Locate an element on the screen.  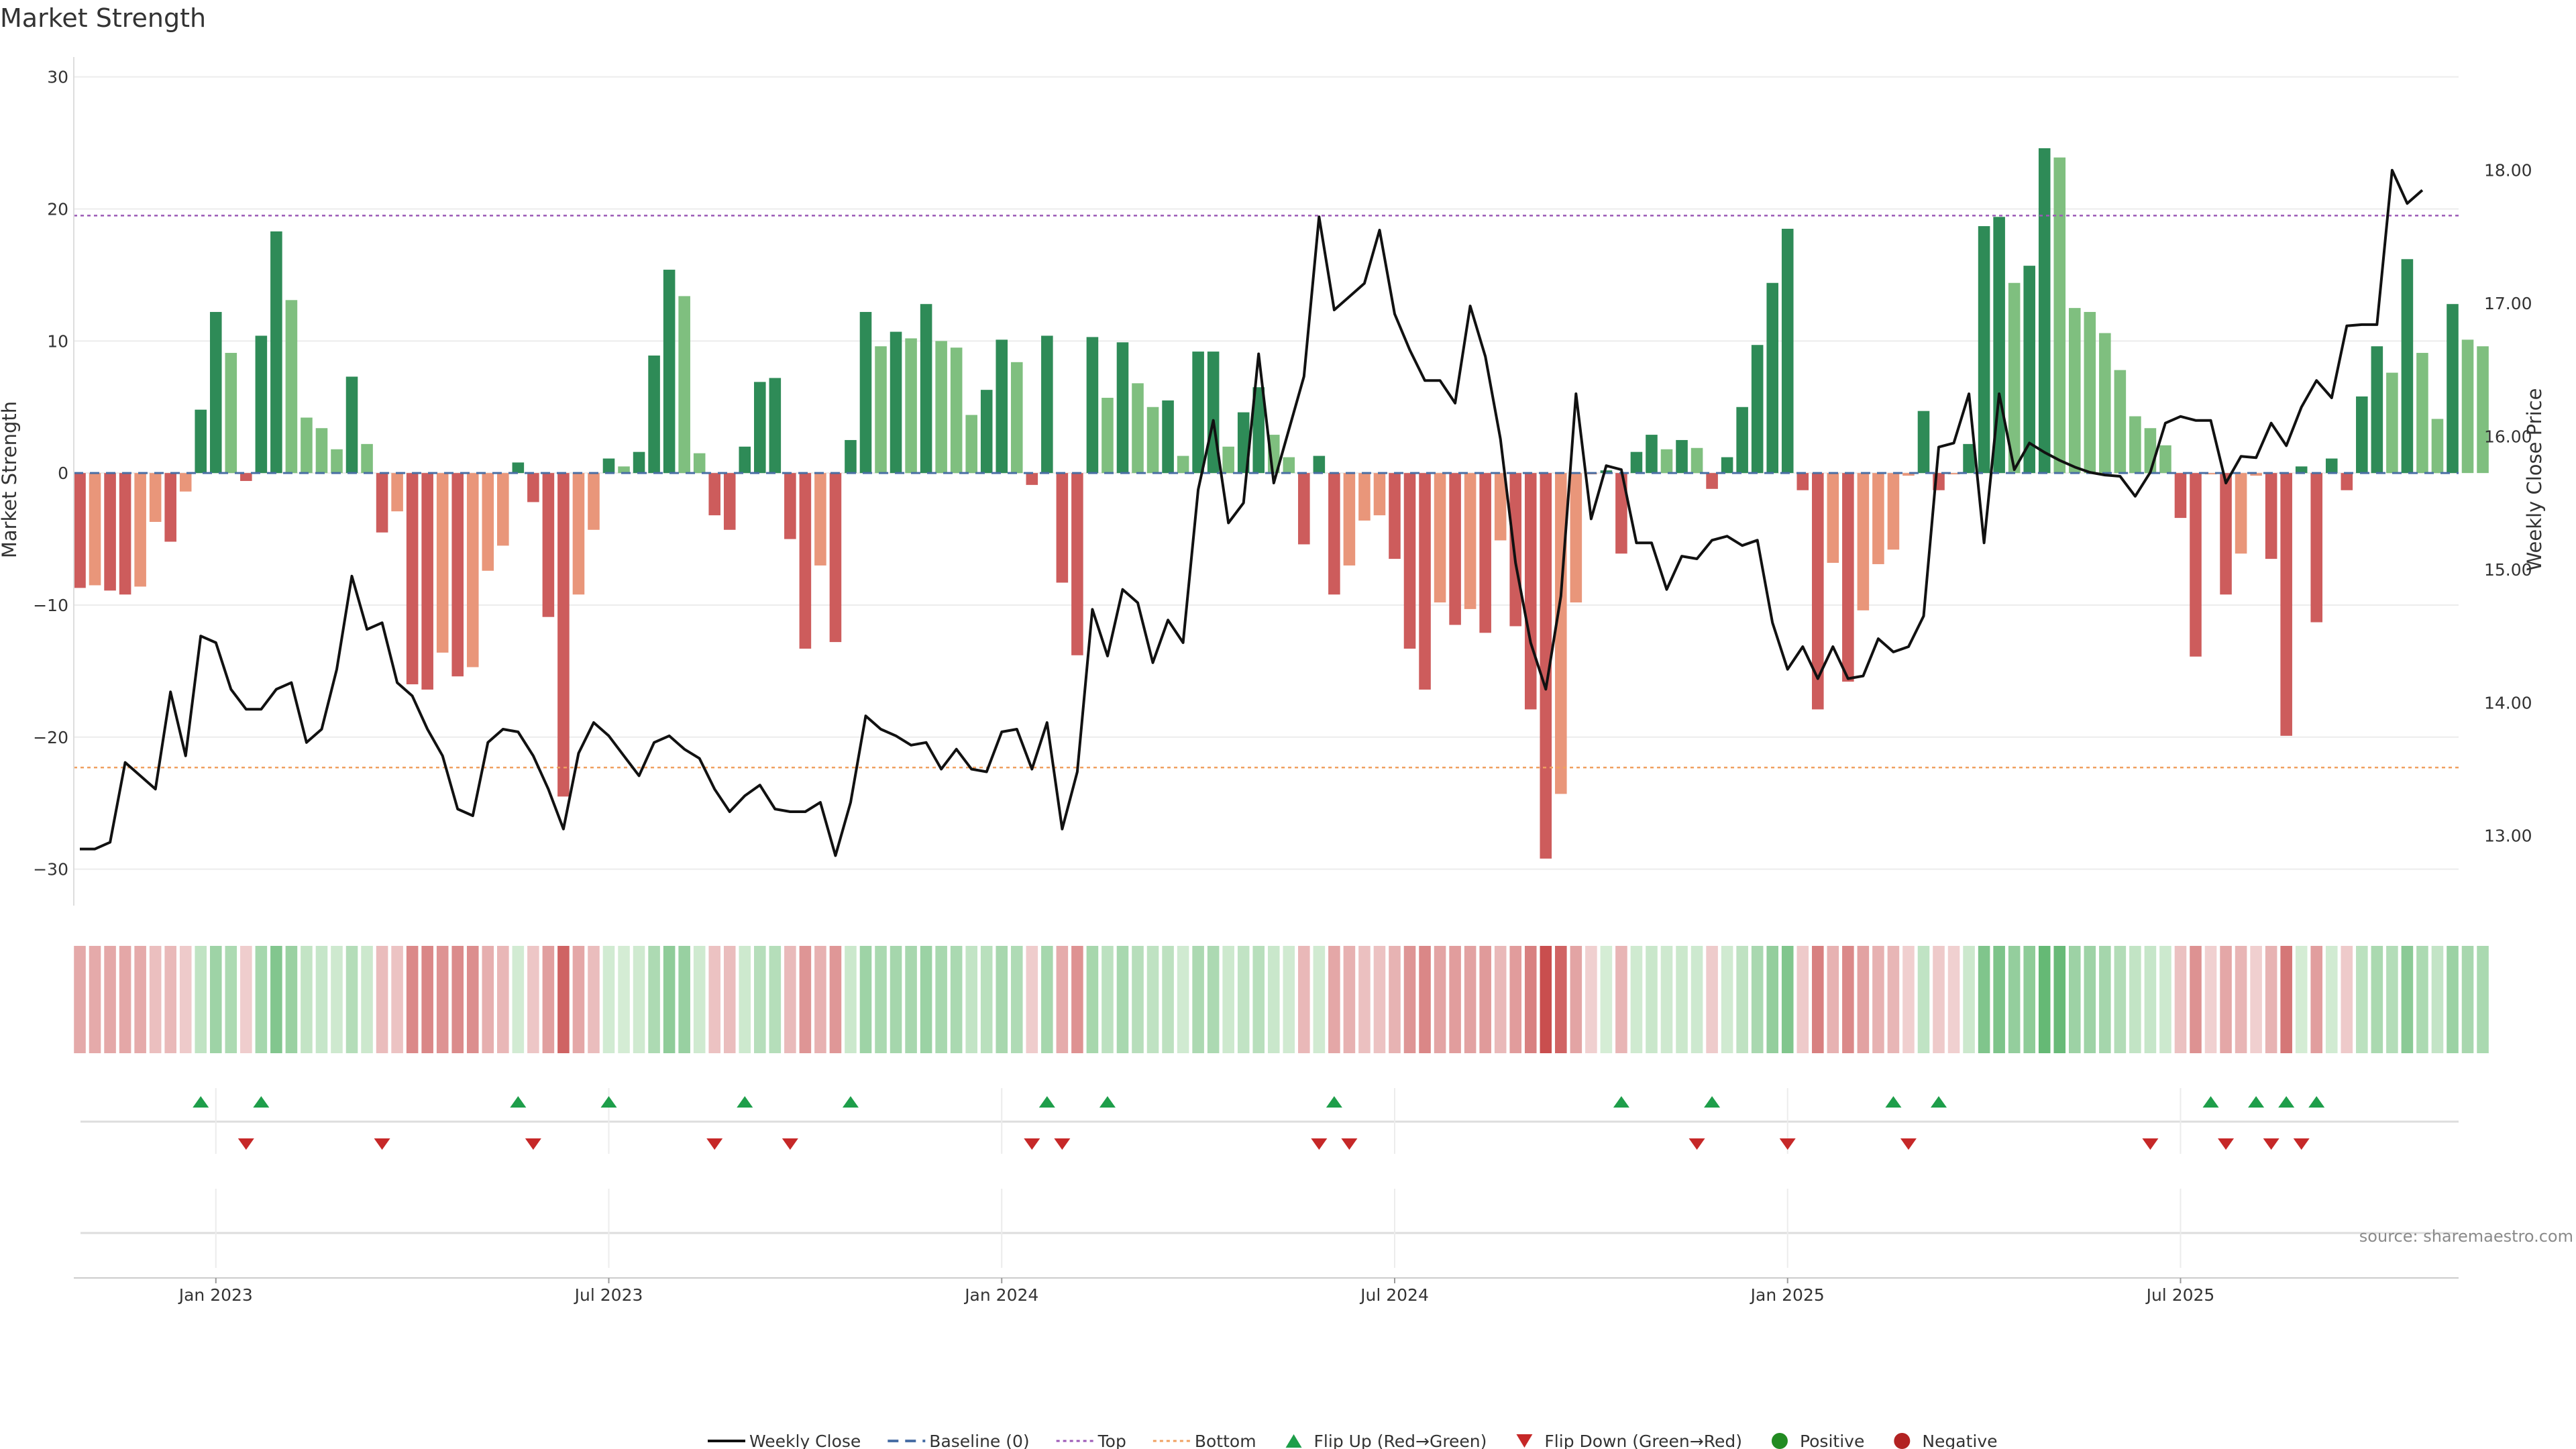
x-tick-label: Jul 2023 is located at coordinates (608, 1295).